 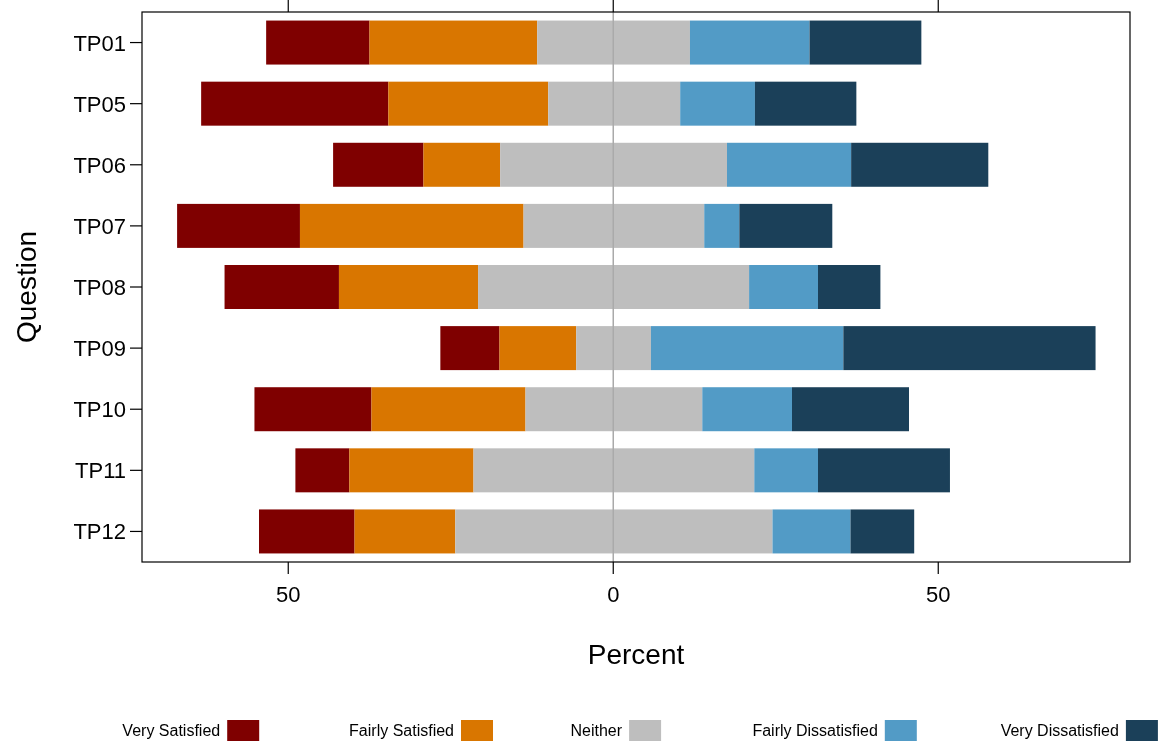 What do you see at coordinates (99, 165) in the screenshot?
I see `y-tick-label: TP06` at bounding box center [99, 165].